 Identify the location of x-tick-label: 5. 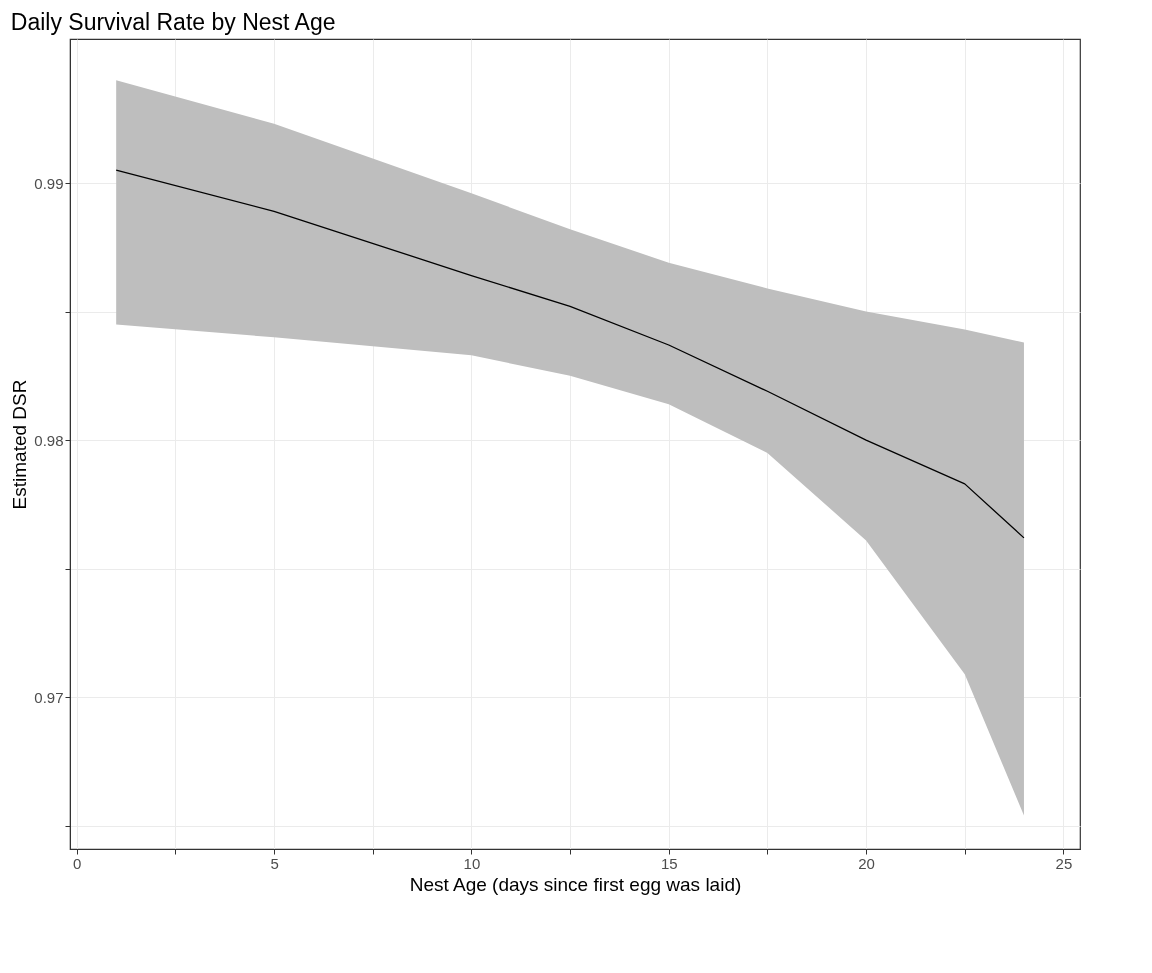
(274, 863).